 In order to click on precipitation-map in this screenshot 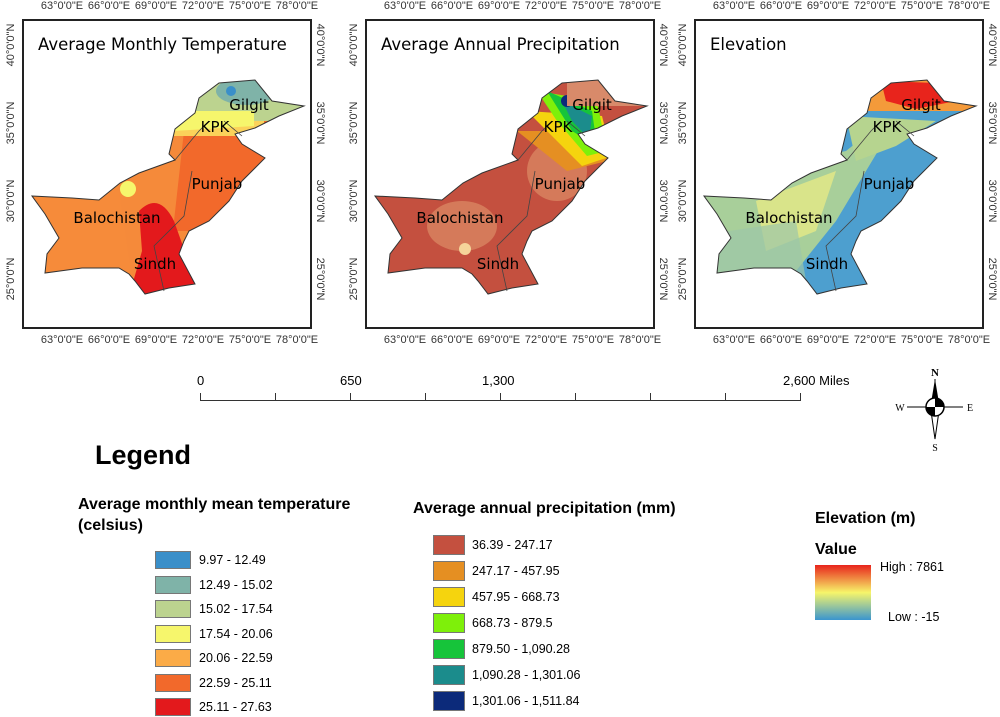, I will do `click(511, 187)`.